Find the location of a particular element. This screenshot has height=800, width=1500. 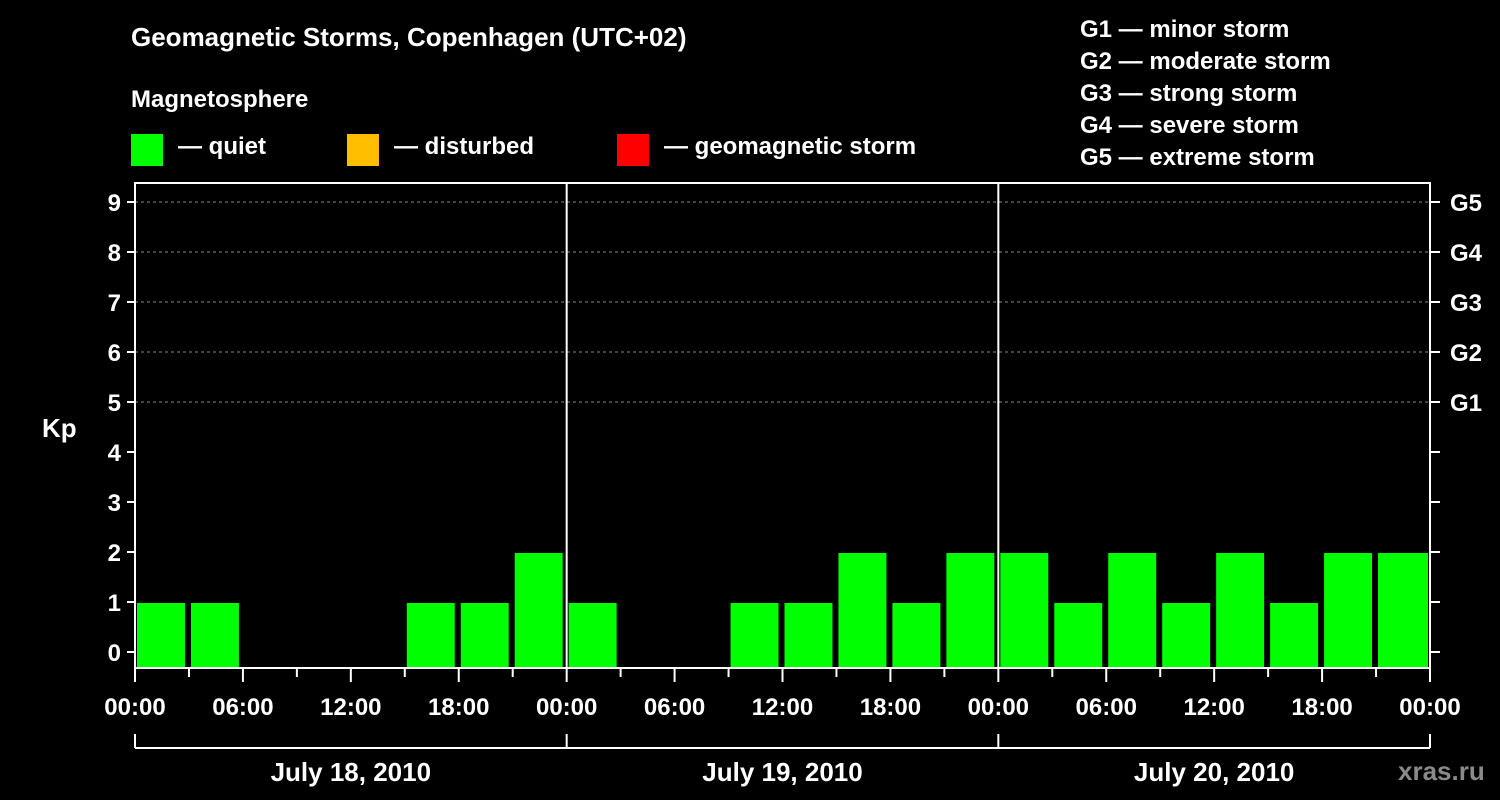

chart-title: Geomagnetic Storms, Copenhagen (UTC+02) is located at coordinates (409, 37).